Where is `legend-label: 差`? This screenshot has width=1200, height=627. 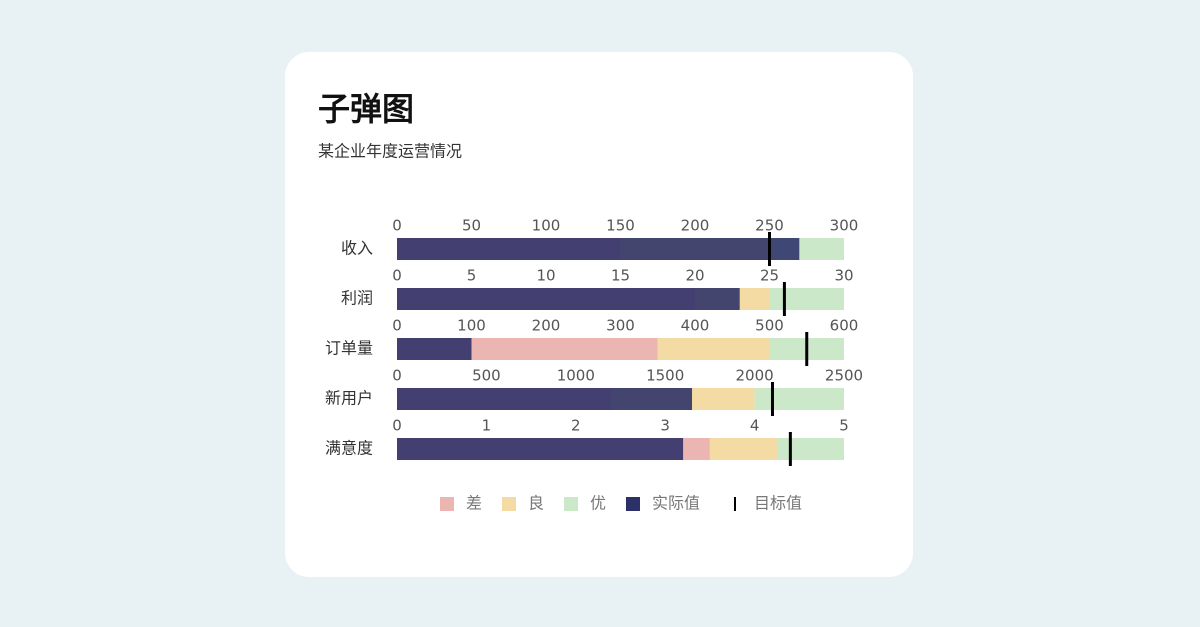 legend-label: 差 is located at coordinates (474, 503).